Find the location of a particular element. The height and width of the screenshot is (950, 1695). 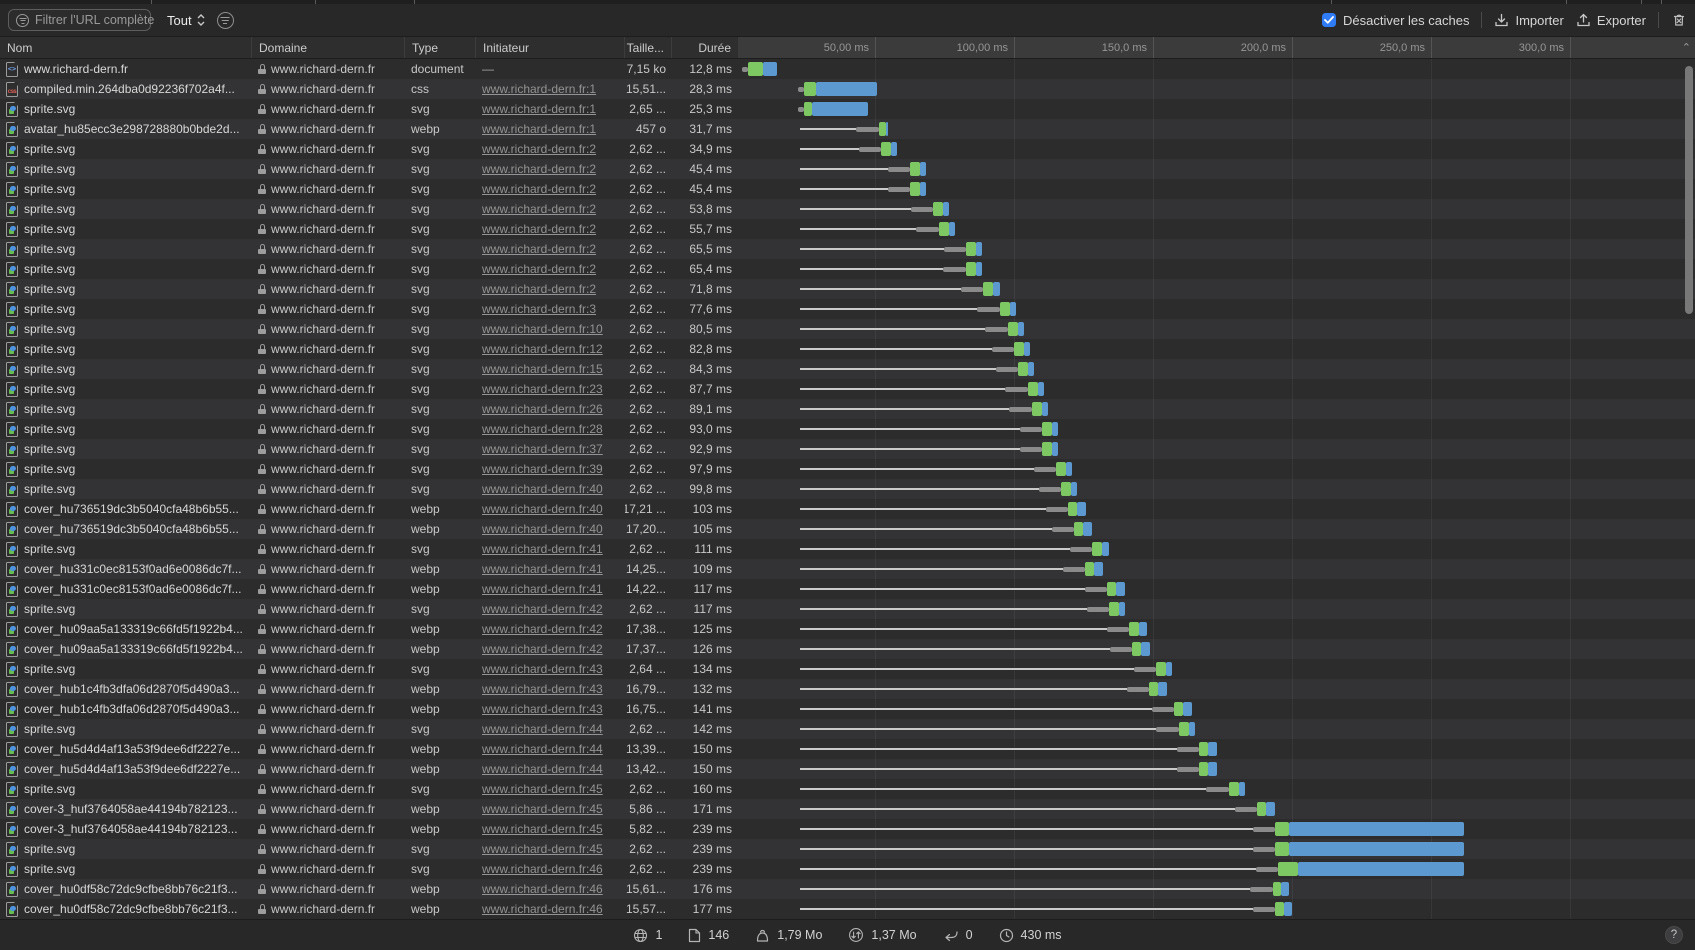

collapse-chevron-icon: ⌃ is located at coordinates (1686, 48).